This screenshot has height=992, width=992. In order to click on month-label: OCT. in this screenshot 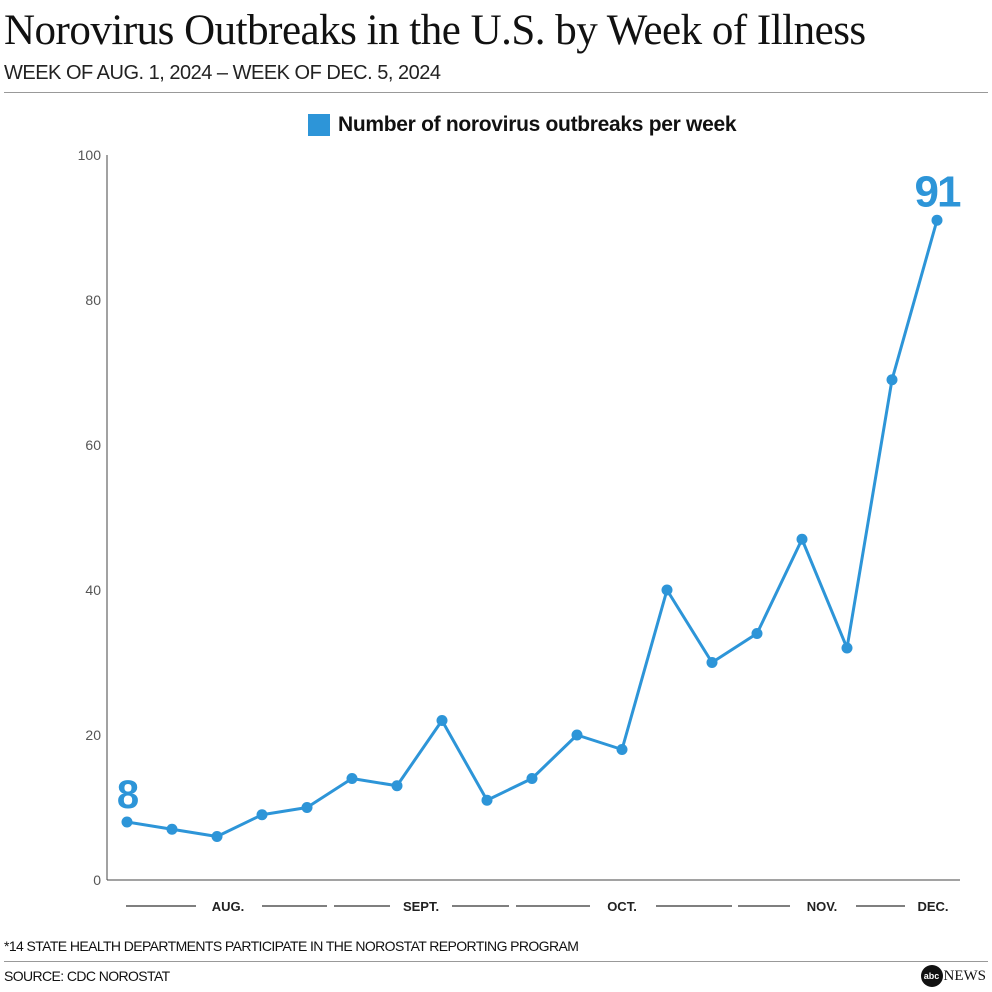, I will do `click(622, 906)`.